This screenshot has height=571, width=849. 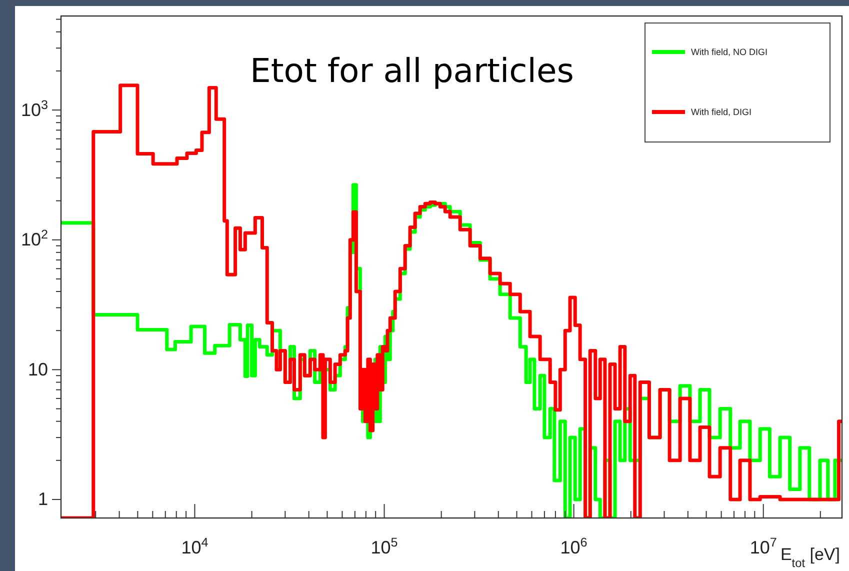 I want to click on legend-label: With field, DIGI, so click(x=721, y=112).